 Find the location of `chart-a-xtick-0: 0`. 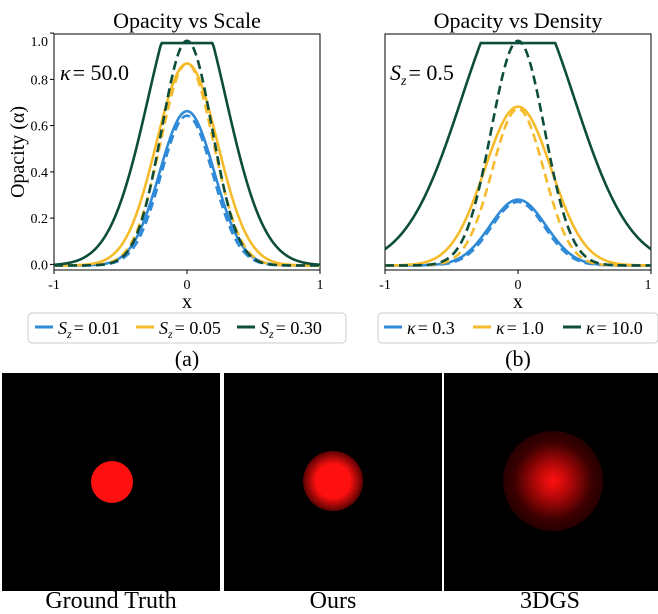

chart-a-xtick-0: 0 is located at coordinates (187, 281).